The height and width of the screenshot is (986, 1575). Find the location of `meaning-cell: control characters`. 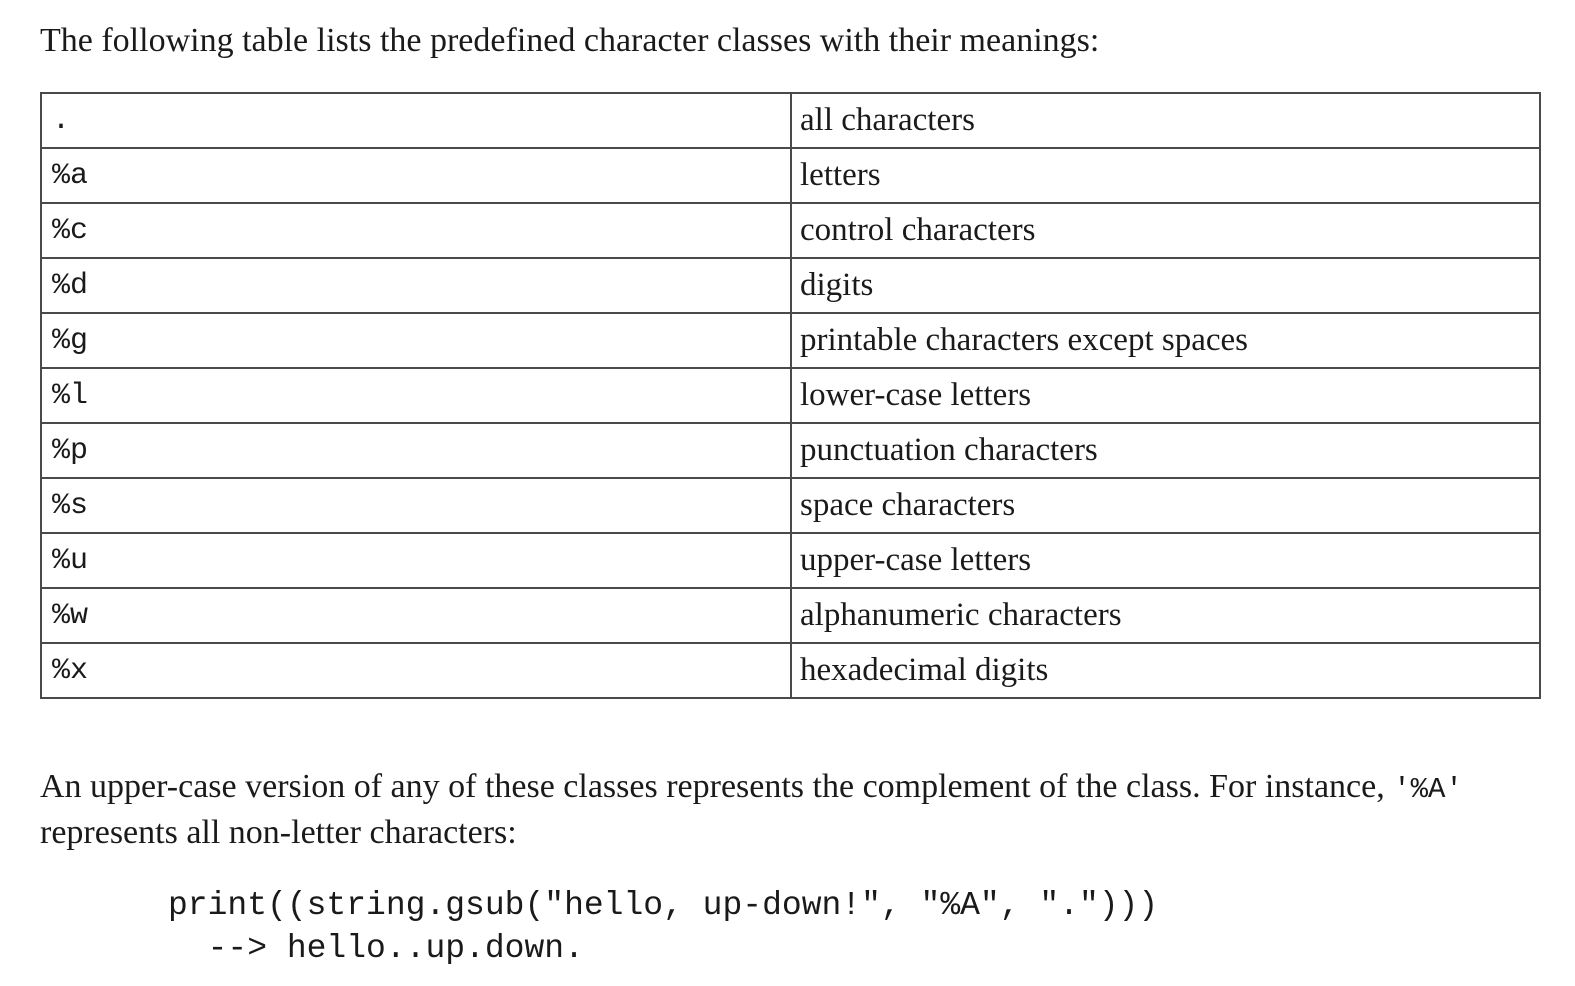

meaning-cell: control characters is located at coordinates (1165, 230).